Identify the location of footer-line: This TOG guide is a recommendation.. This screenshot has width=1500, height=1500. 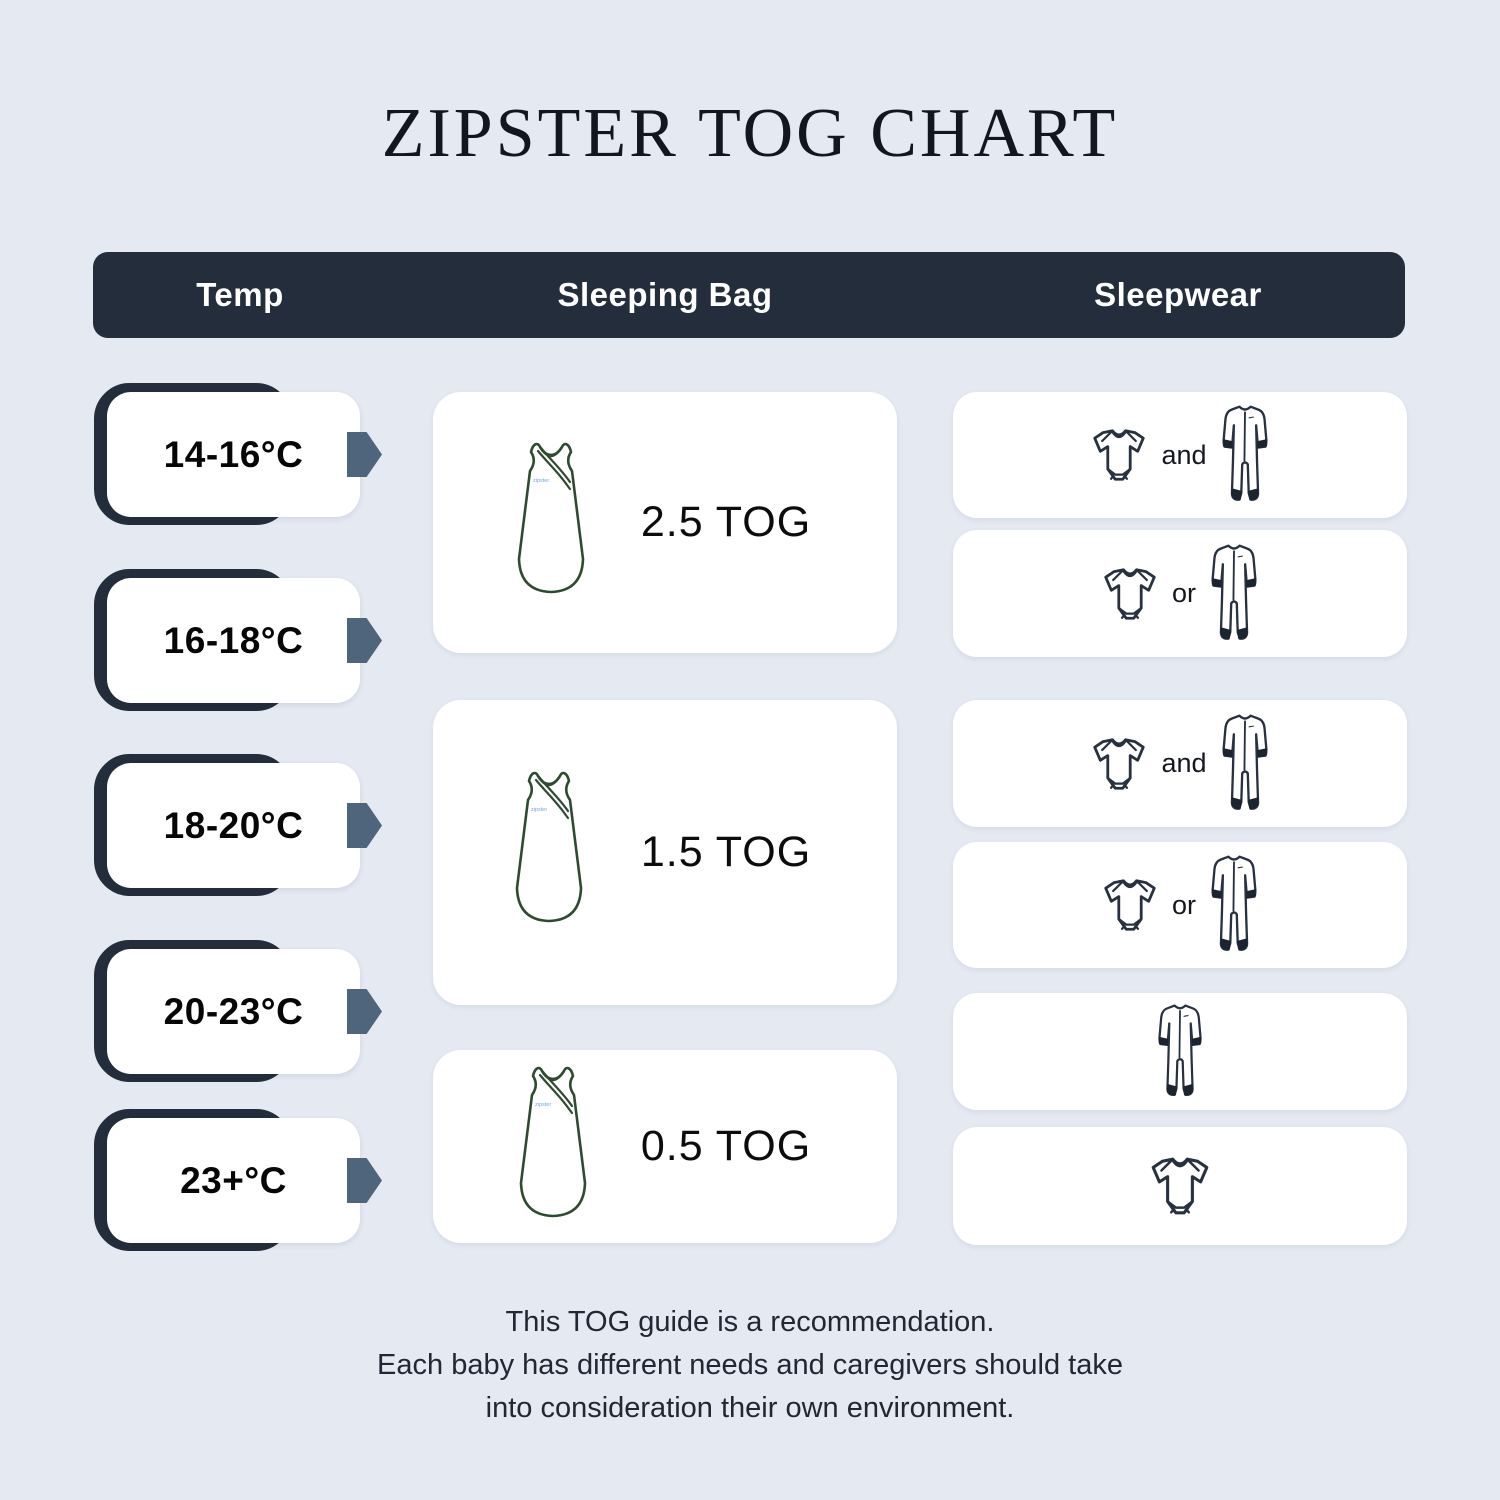
(750, 1322).